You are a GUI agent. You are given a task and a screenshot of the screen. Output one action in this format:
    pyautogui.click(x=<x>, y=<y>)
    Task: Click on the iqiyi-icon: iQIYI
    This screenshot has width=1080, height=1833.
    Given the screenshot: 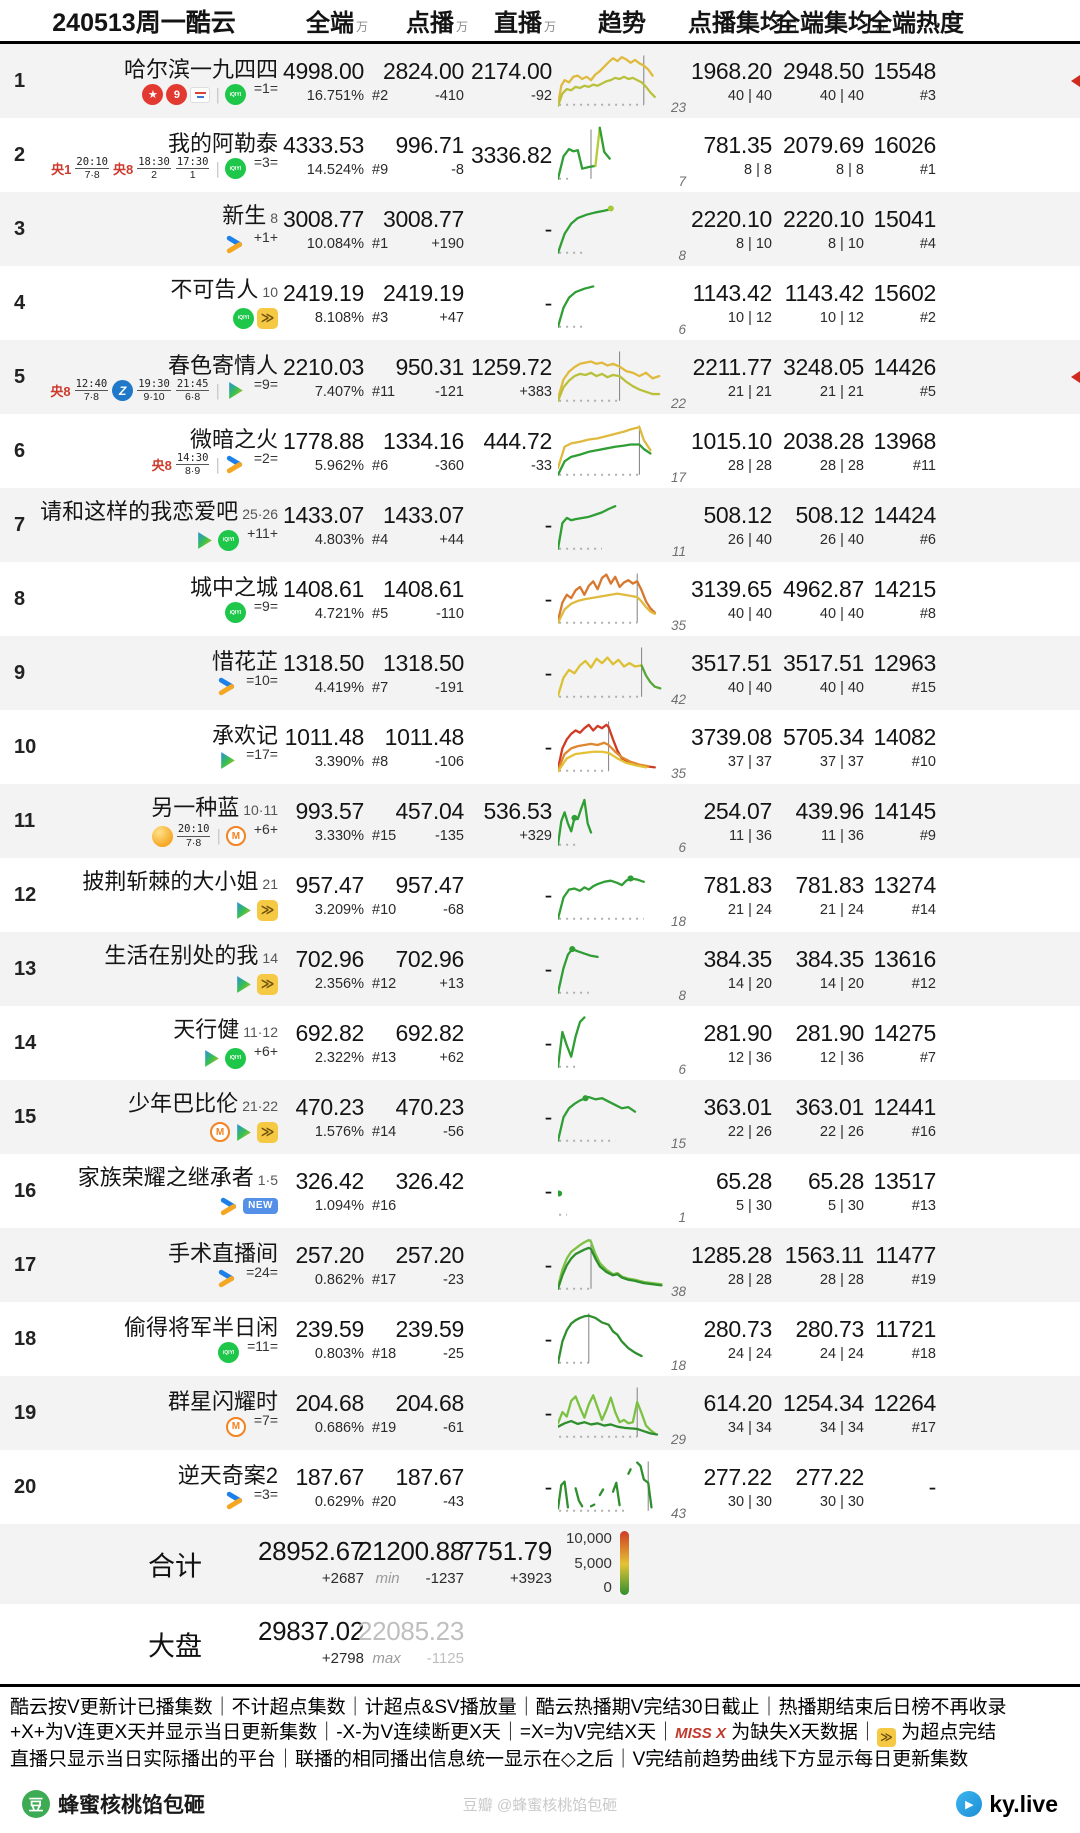 What is the action you would take?
    pyautogui.click(x=235, y=168)
    